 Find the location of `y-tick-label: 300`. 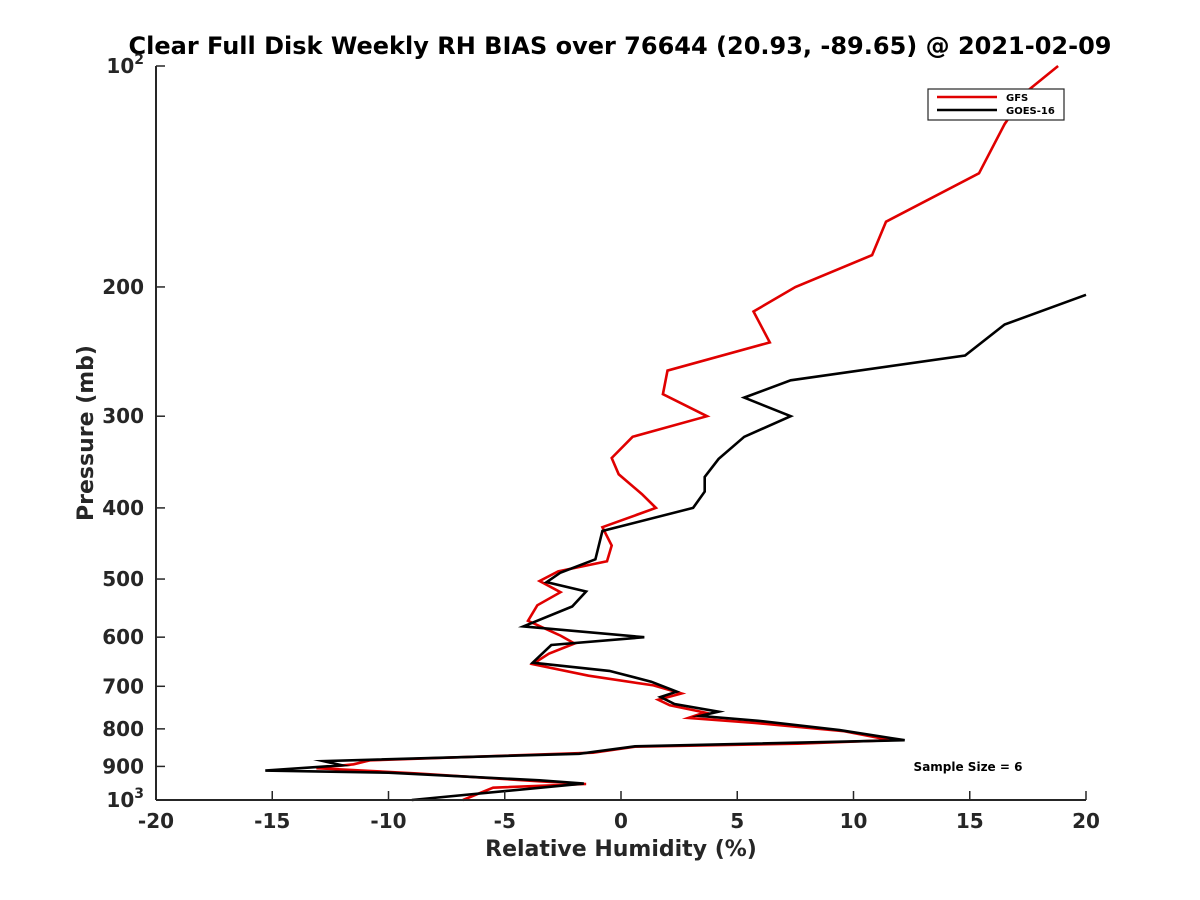

y-tick-label: 300 is located at coordinates (123, 416).